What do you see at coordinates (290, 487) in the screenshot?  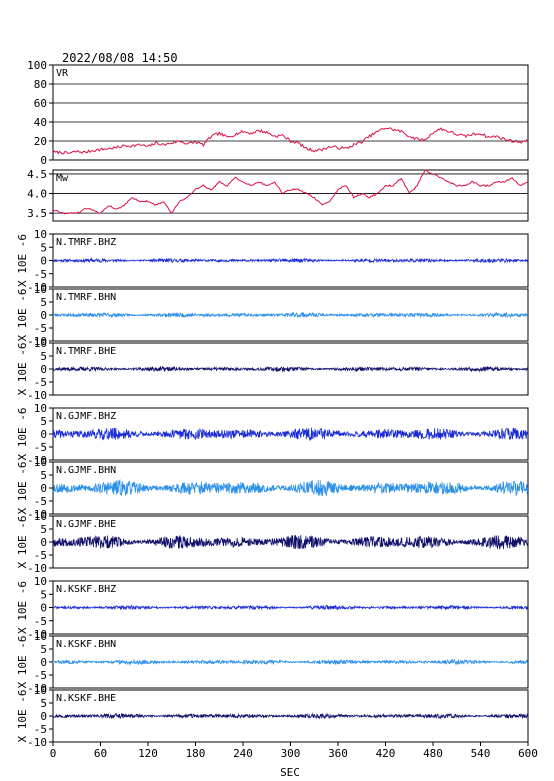 I see `series-line-gjmf-bhn` at bounding box center [290, 487].